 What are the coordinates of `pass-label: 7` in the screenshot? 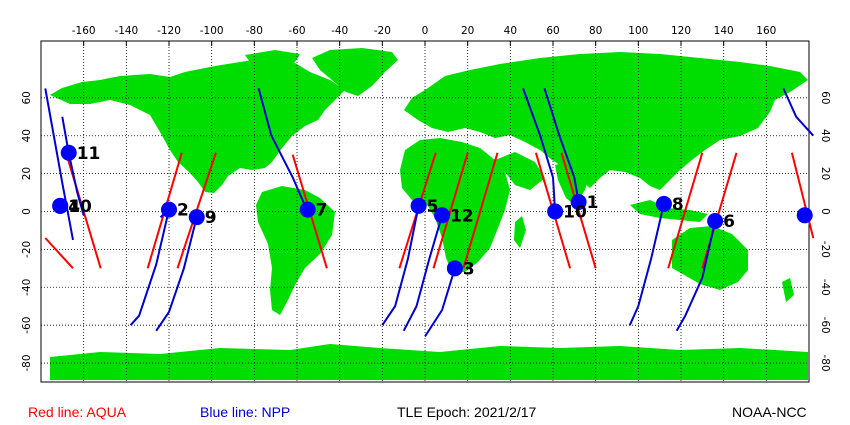 It's located at (322, 211).